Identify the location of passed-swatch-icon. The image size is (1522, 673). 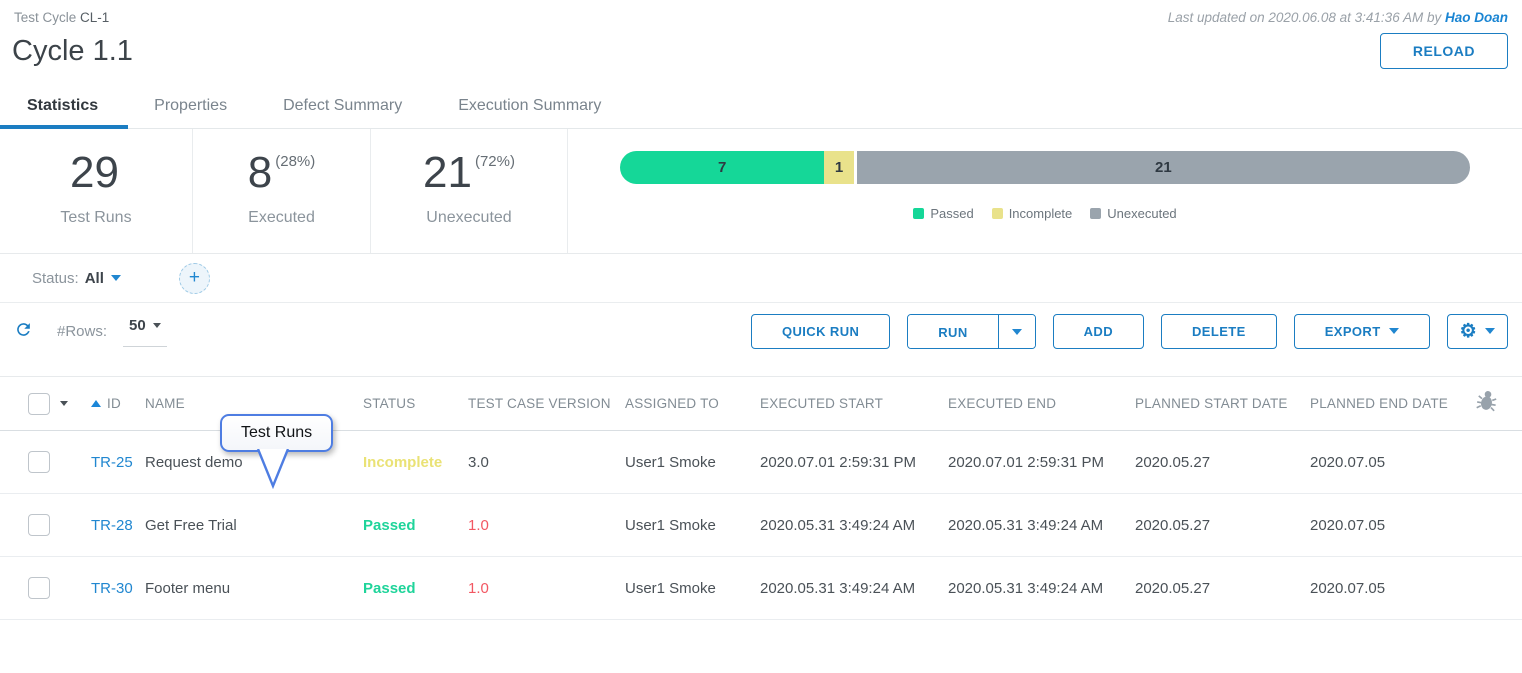
(919, 213).